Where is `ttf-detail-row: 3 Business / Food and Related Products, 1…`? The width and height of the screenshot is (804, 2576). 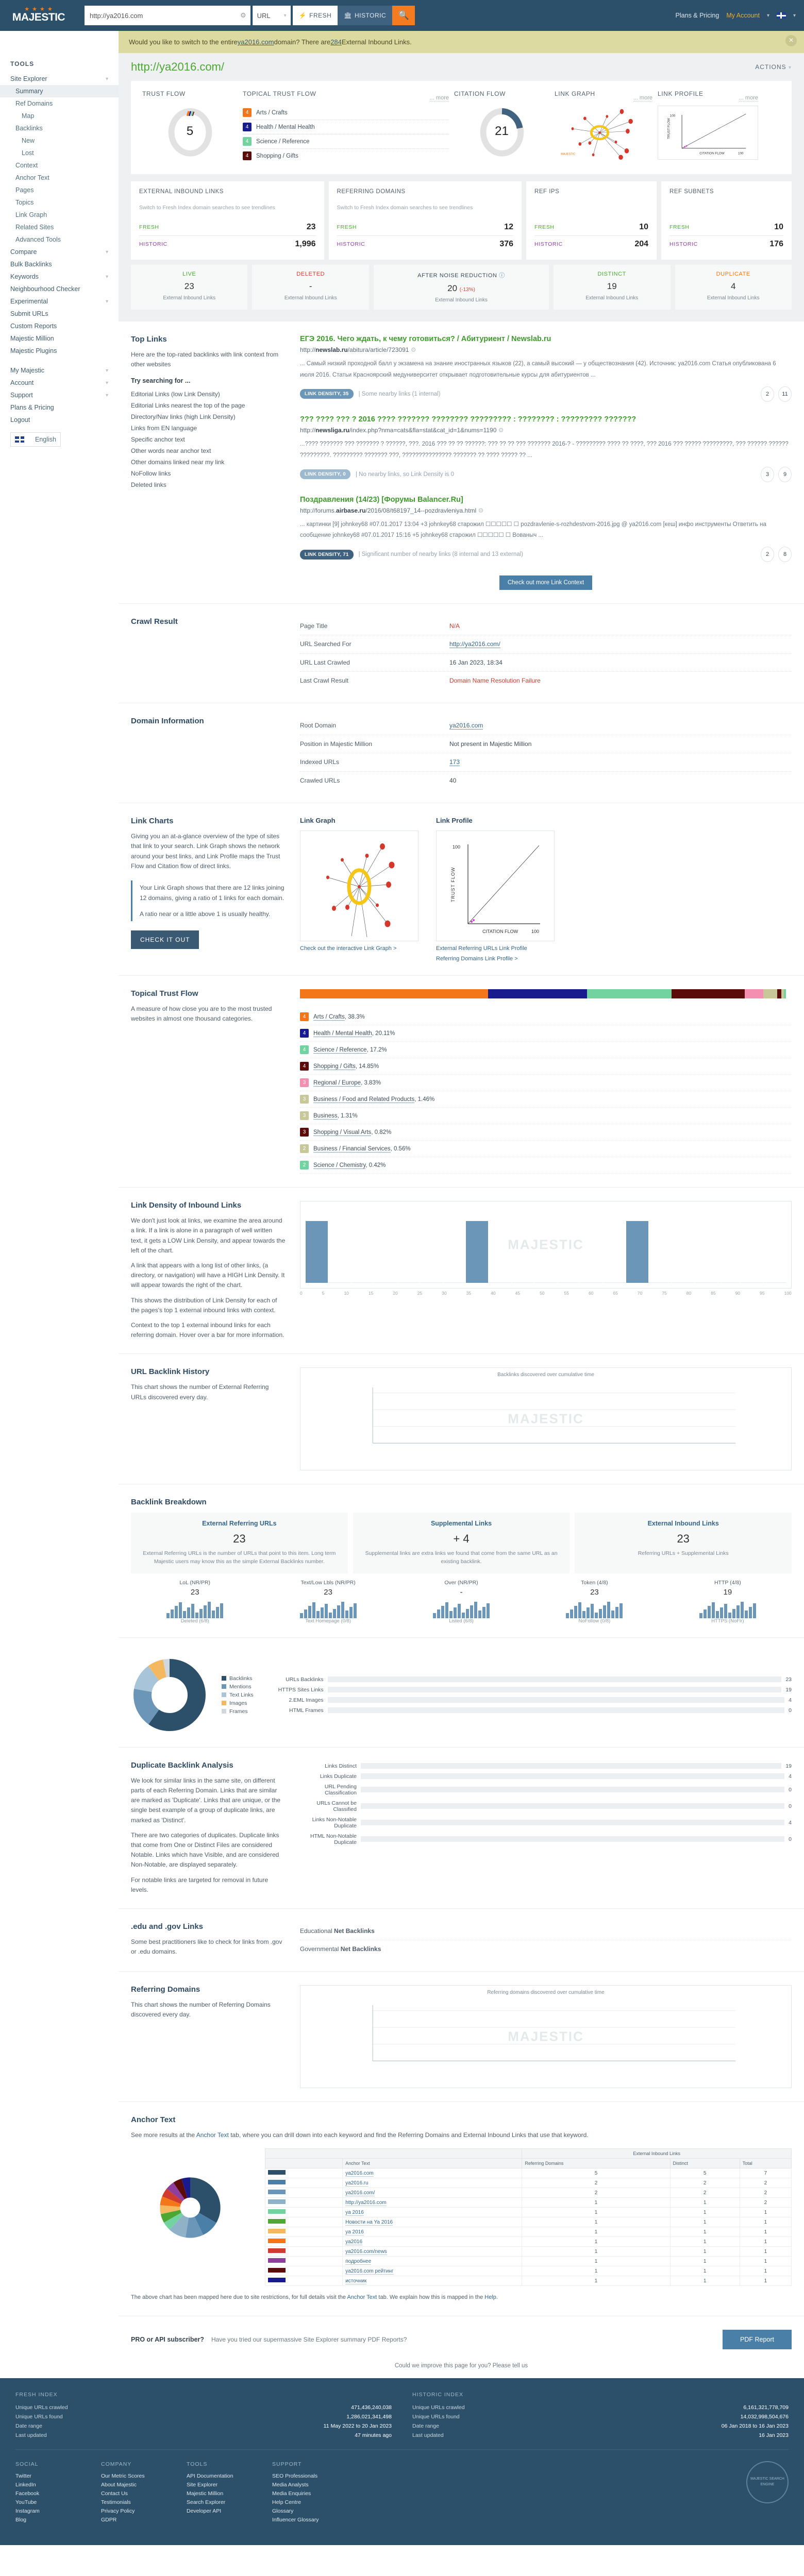
ttf-detail-row: 3 Business / Food and Related Products, 1… is located at coordinates (546, 1100).